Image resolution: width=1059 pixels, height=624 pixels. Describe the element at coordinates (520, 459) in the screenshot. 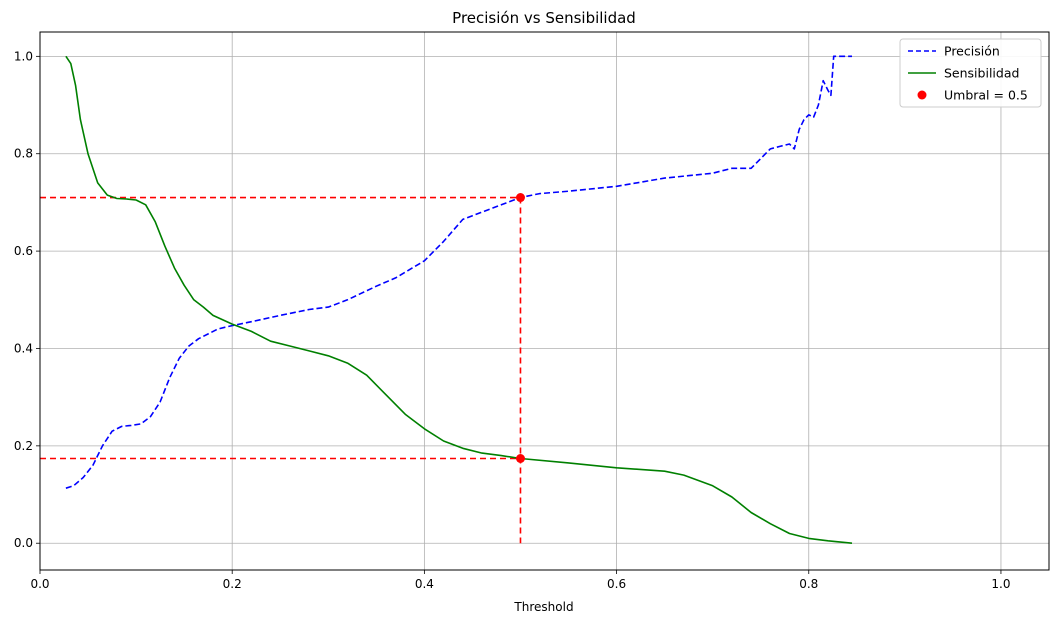

I see `threshold-point-recall` at that location.